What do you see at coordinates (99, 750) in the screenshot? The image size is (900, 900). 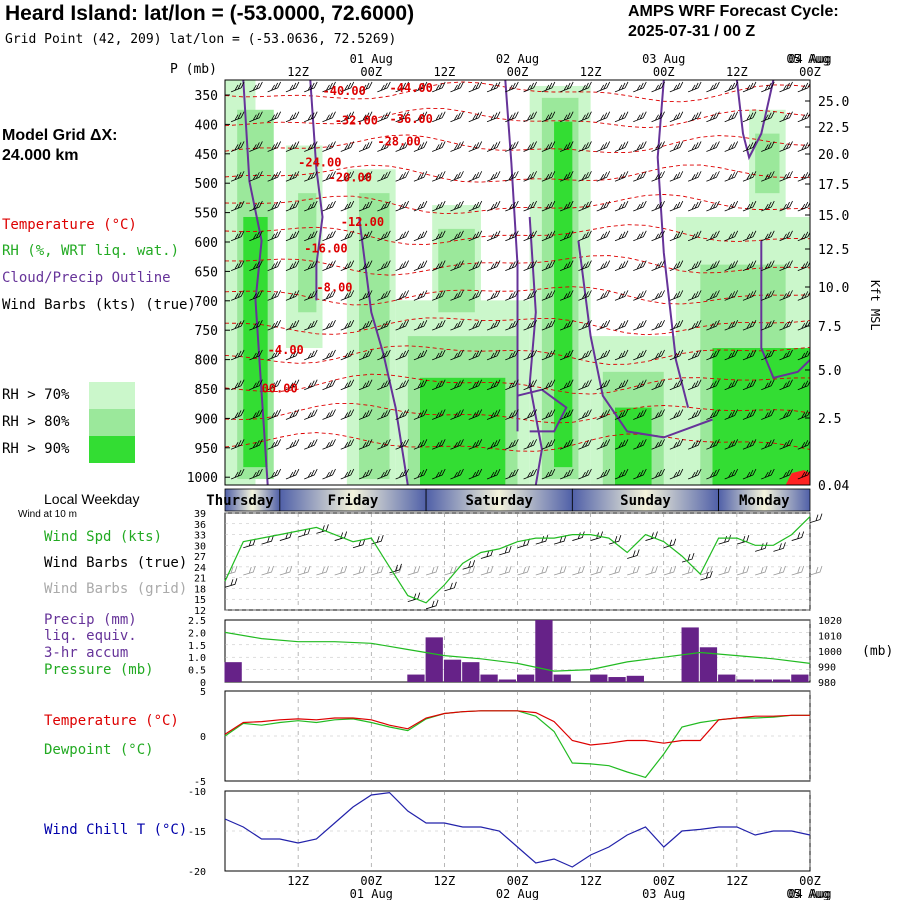 I see `dewpoint-series-legend: Dewpoint (°C)` at bounding box center [99, 750].